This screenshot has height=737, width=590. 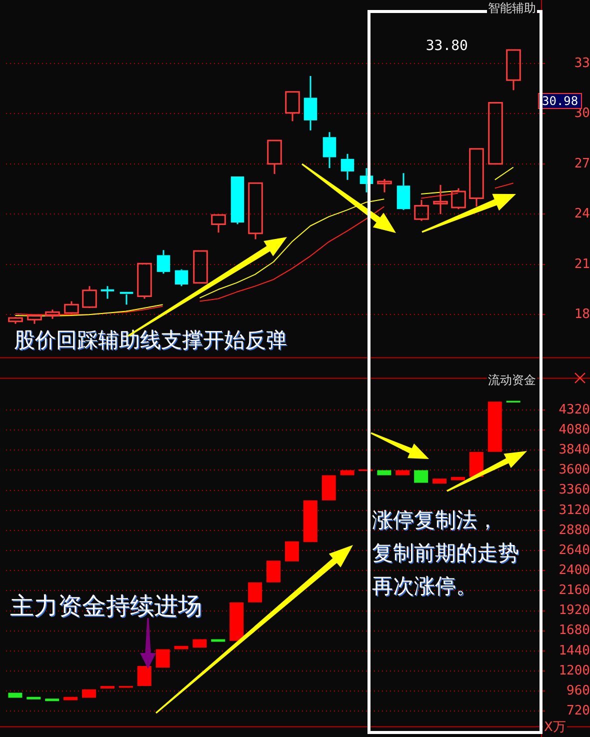 I want to click on y-tick-label: 960, so click(x=578, y=690).